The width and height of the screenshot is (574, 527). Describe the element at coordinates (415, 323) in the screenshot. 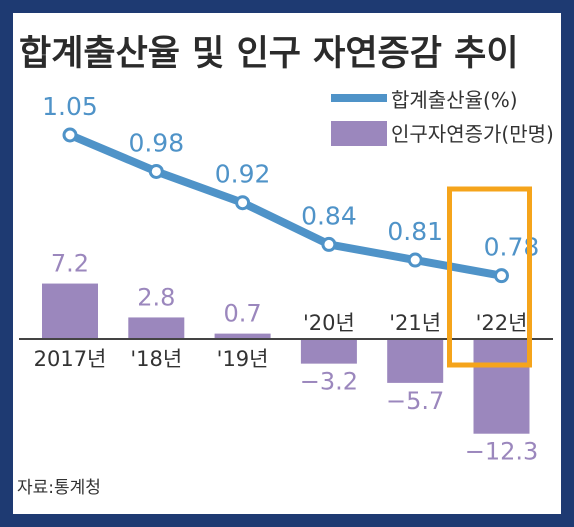

I see `category-label-4: '21년` at that location.